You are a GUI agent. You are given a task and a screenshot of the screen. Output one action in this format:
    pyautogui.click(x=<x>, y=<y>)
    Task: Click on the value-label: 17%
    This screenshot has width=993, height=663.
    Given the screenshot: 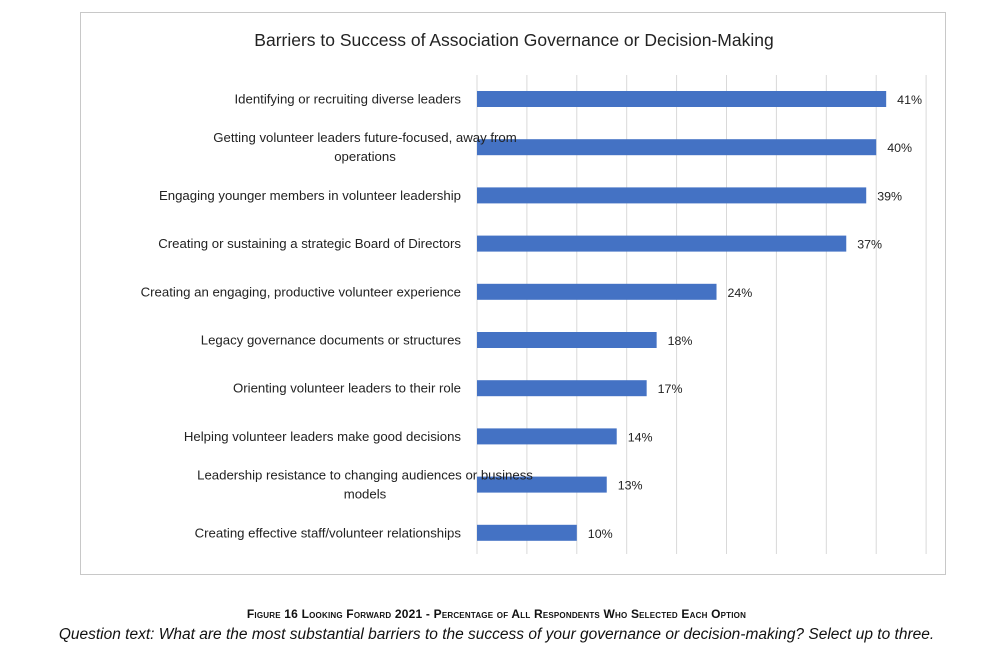 What is the action you would take?
    pyautogui.click(x=670, y=389)
    